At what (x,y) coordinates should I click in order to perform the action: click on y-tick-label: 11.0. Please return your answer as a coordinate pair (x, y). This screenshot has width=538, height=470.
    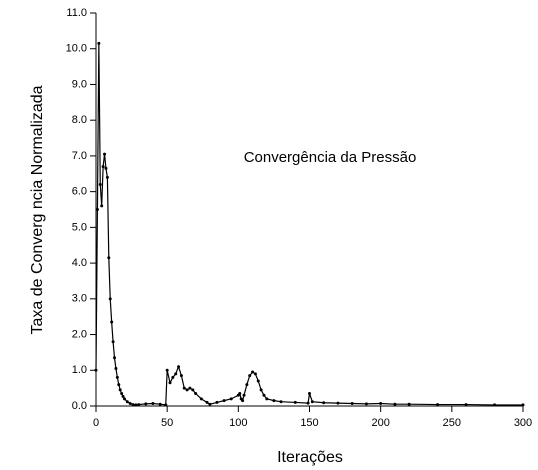
    Looking at the image, I should click on (76, 13).